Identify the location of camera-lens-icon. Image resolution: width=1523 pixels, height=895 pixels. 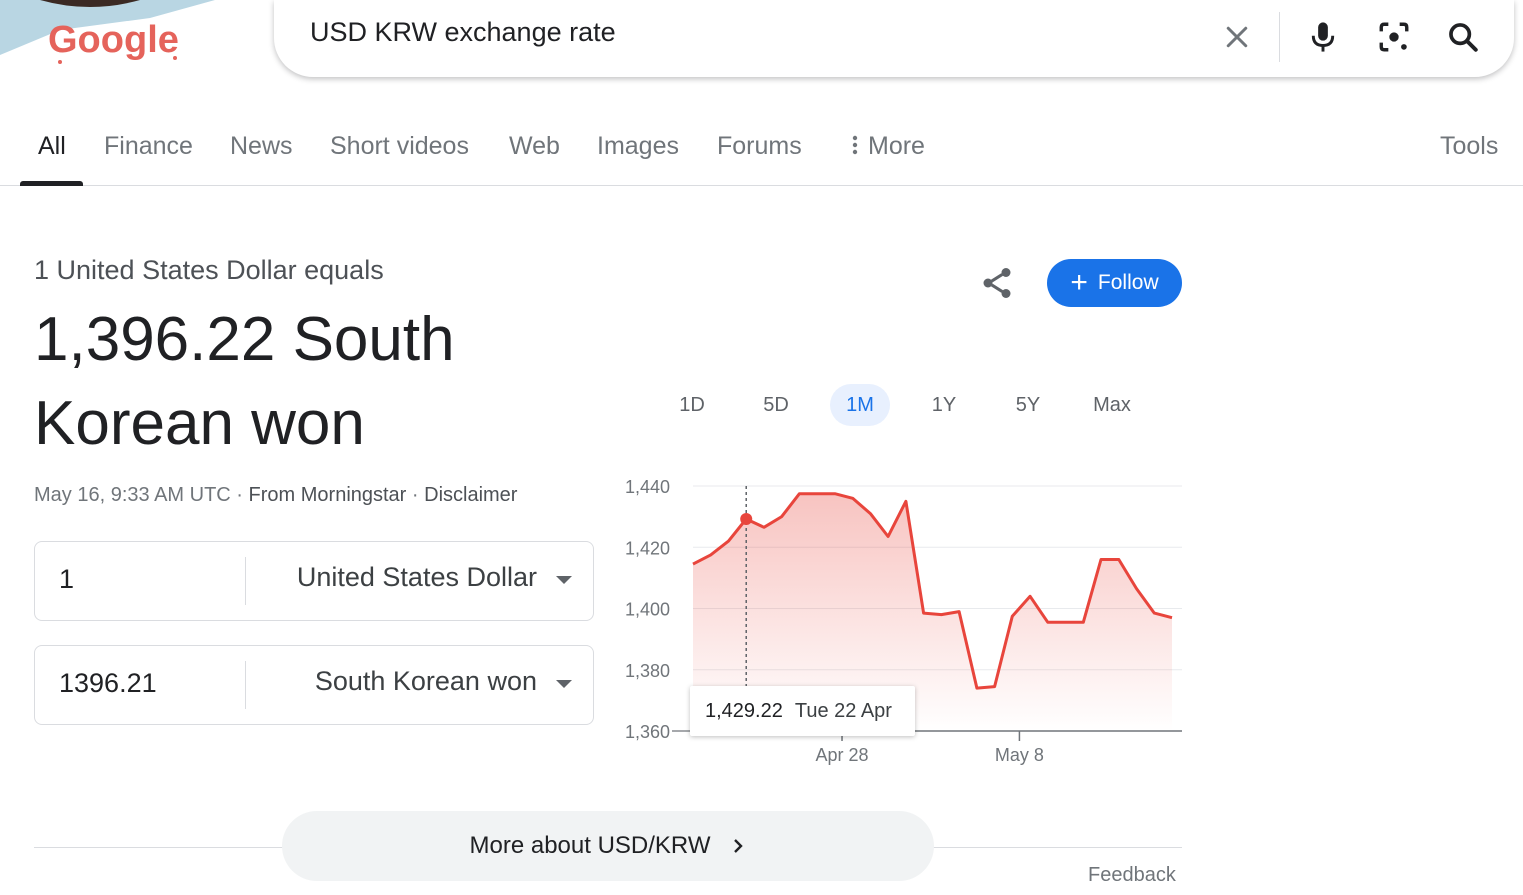
(1394, 37).